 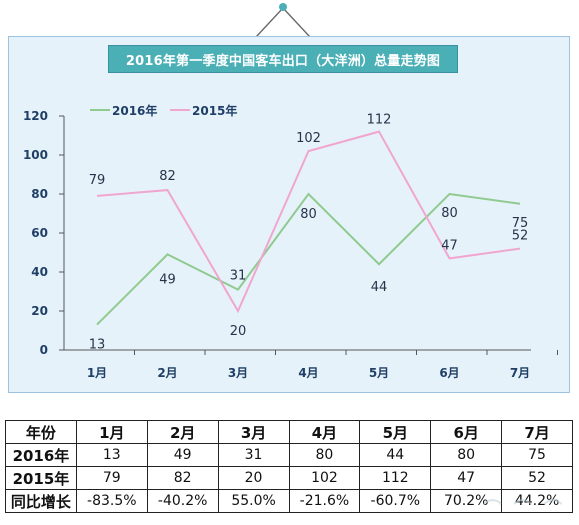 I want to click on data-label: 79, so click(x=97, y=180).